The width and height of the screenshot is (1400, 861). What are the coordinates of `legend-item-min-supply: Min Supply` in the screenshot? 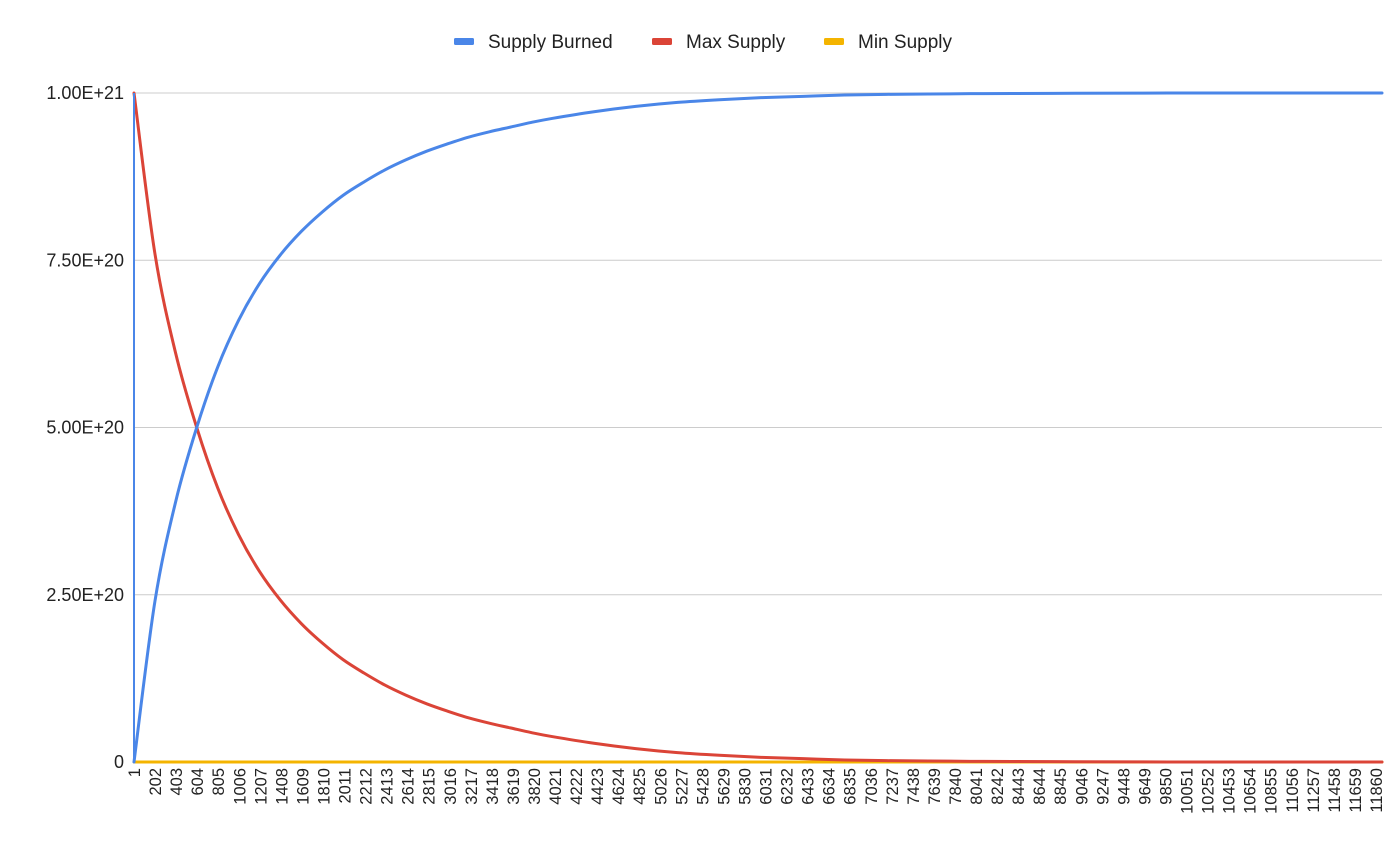 It's located at (888, 42).